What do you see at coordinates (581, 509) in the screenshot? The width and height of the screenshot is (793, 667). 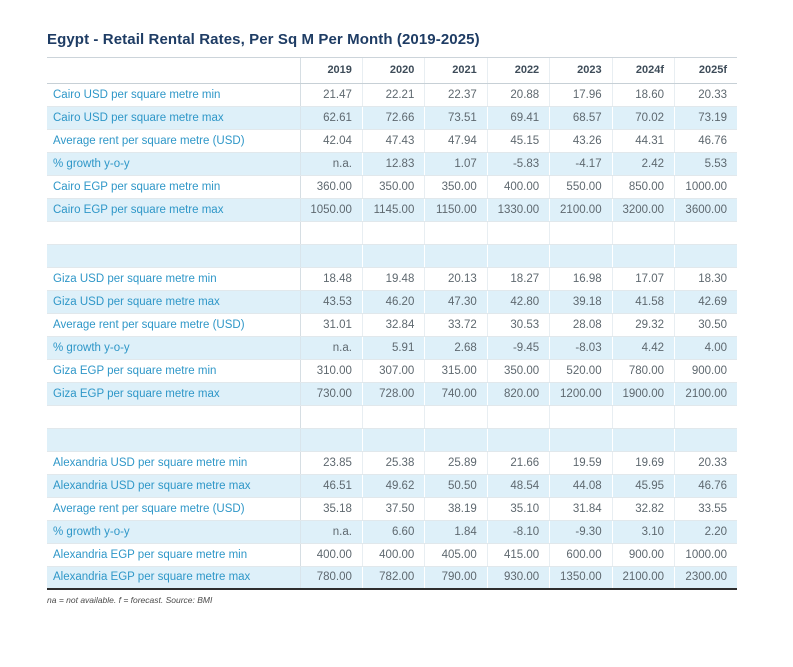 I see `cell-value: 31.84` at bounding box center [581, 509].